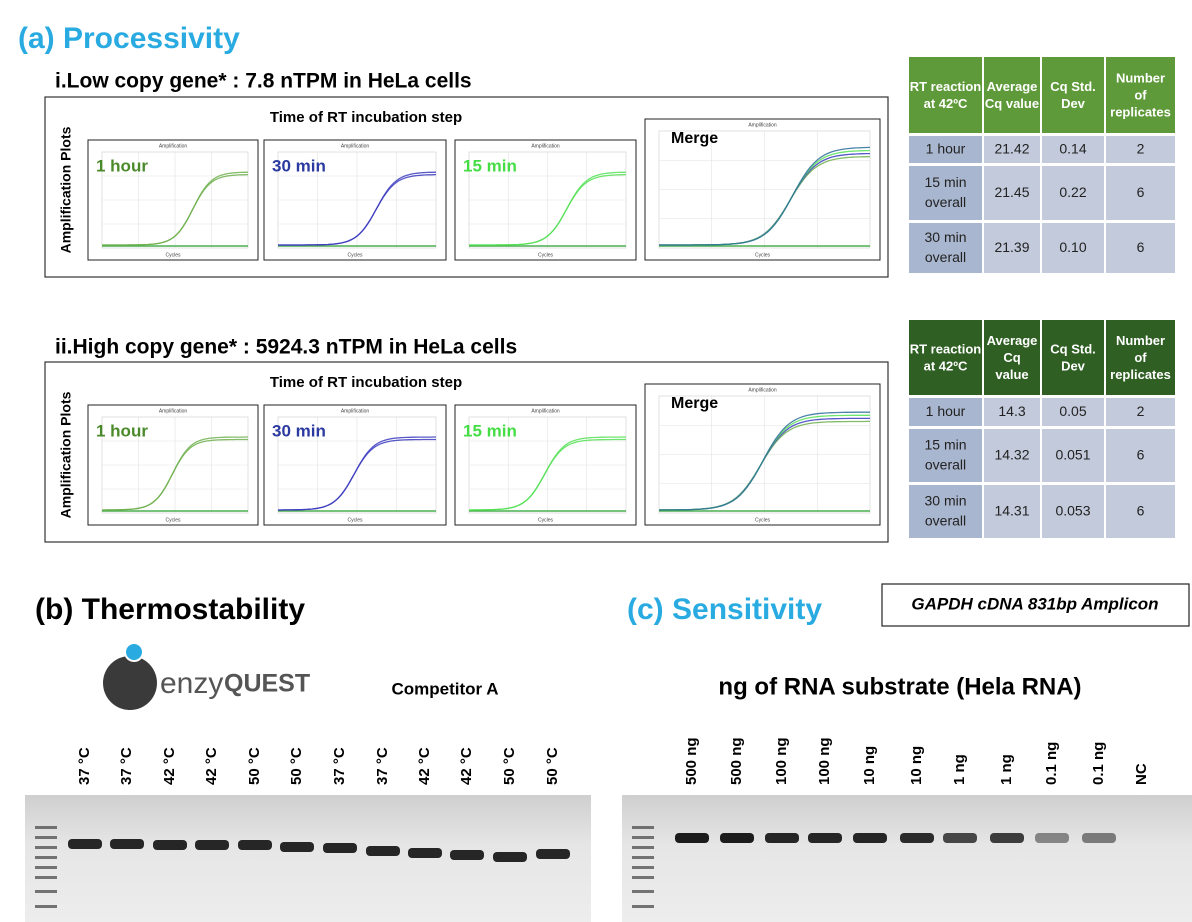 This screenshot has width=1192, height=922. What do you see at coordinates (1073, 365) in the screenshot?
I see `table-header-text: Dev` at bounding box center [1073, 365].